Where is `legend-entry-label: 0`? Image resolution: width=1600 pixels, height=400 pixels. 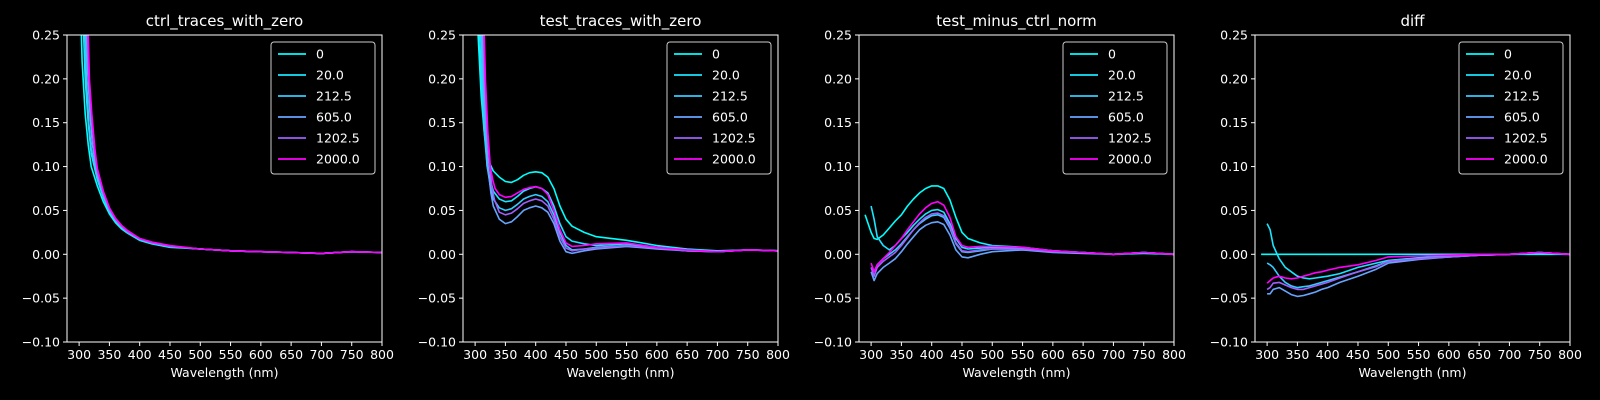
legend-entry-label: 0 is located at coordinates (716, 54).